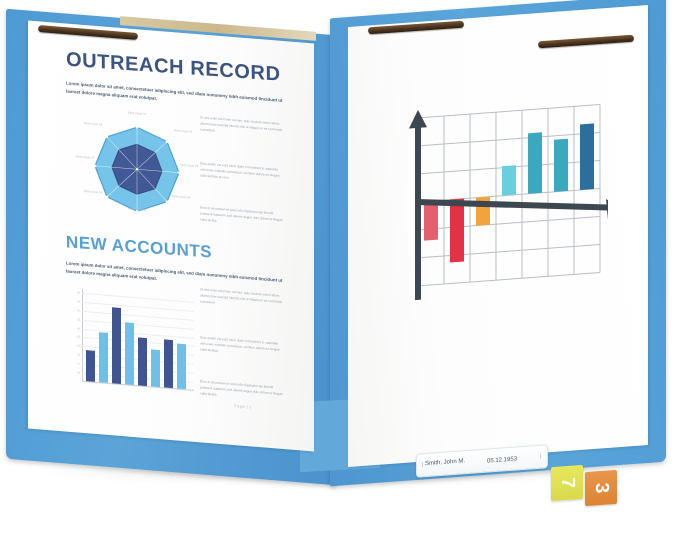 The image size is (679, 542). I want to click on y-tick-label: 30, so click(78, 328).